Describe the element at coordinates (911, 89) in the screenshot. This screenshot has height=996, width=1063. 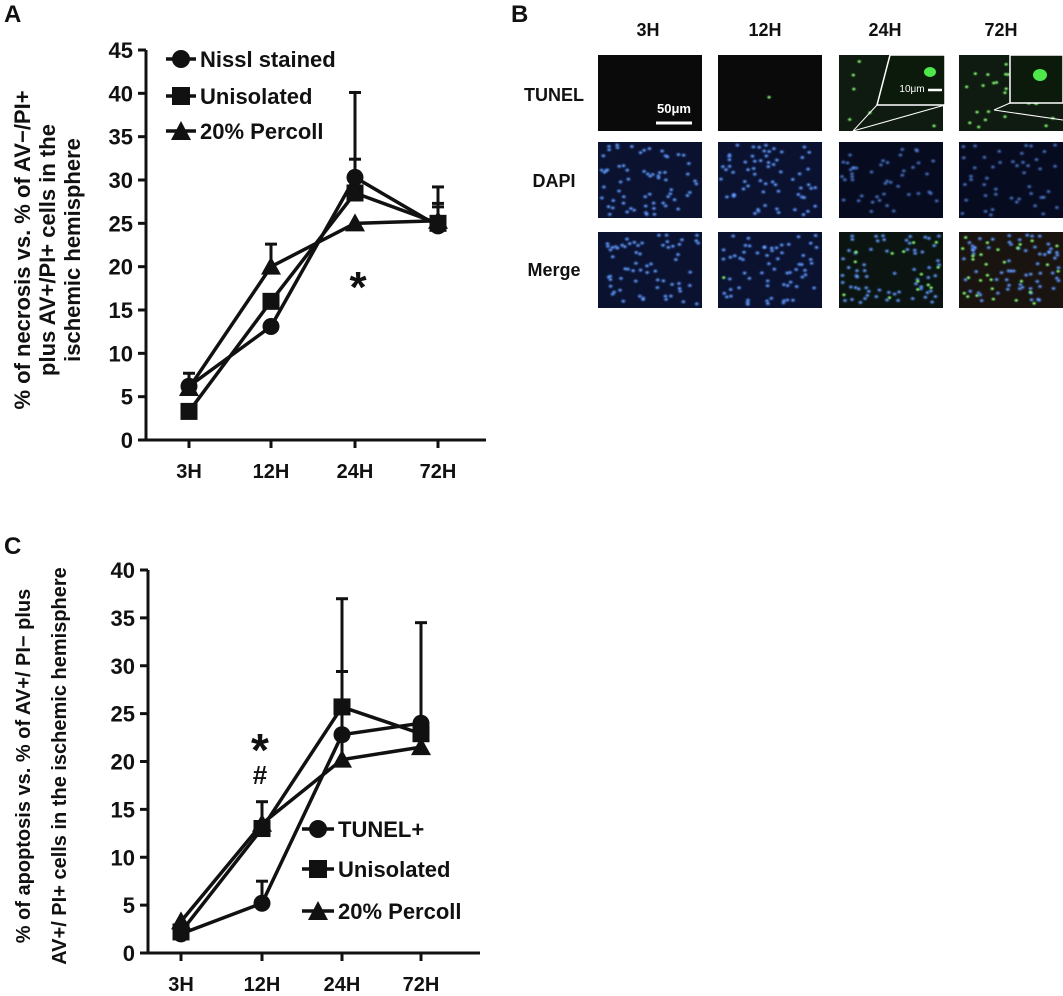
I see `inset-scale-label: 10μm` at that location.